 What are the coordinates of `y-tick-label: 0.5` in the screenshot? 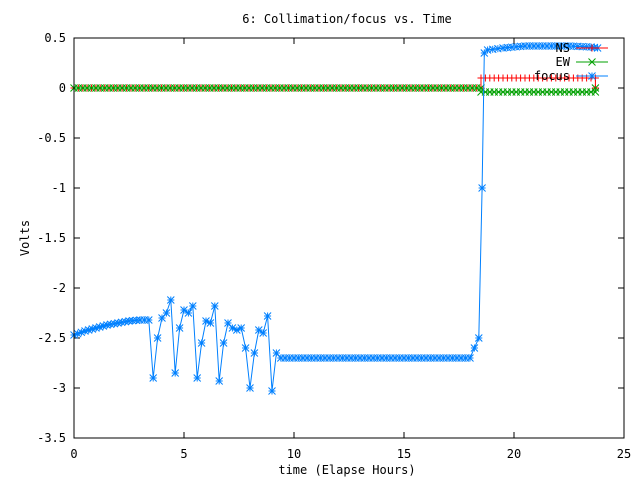 It's located at (55, 38).